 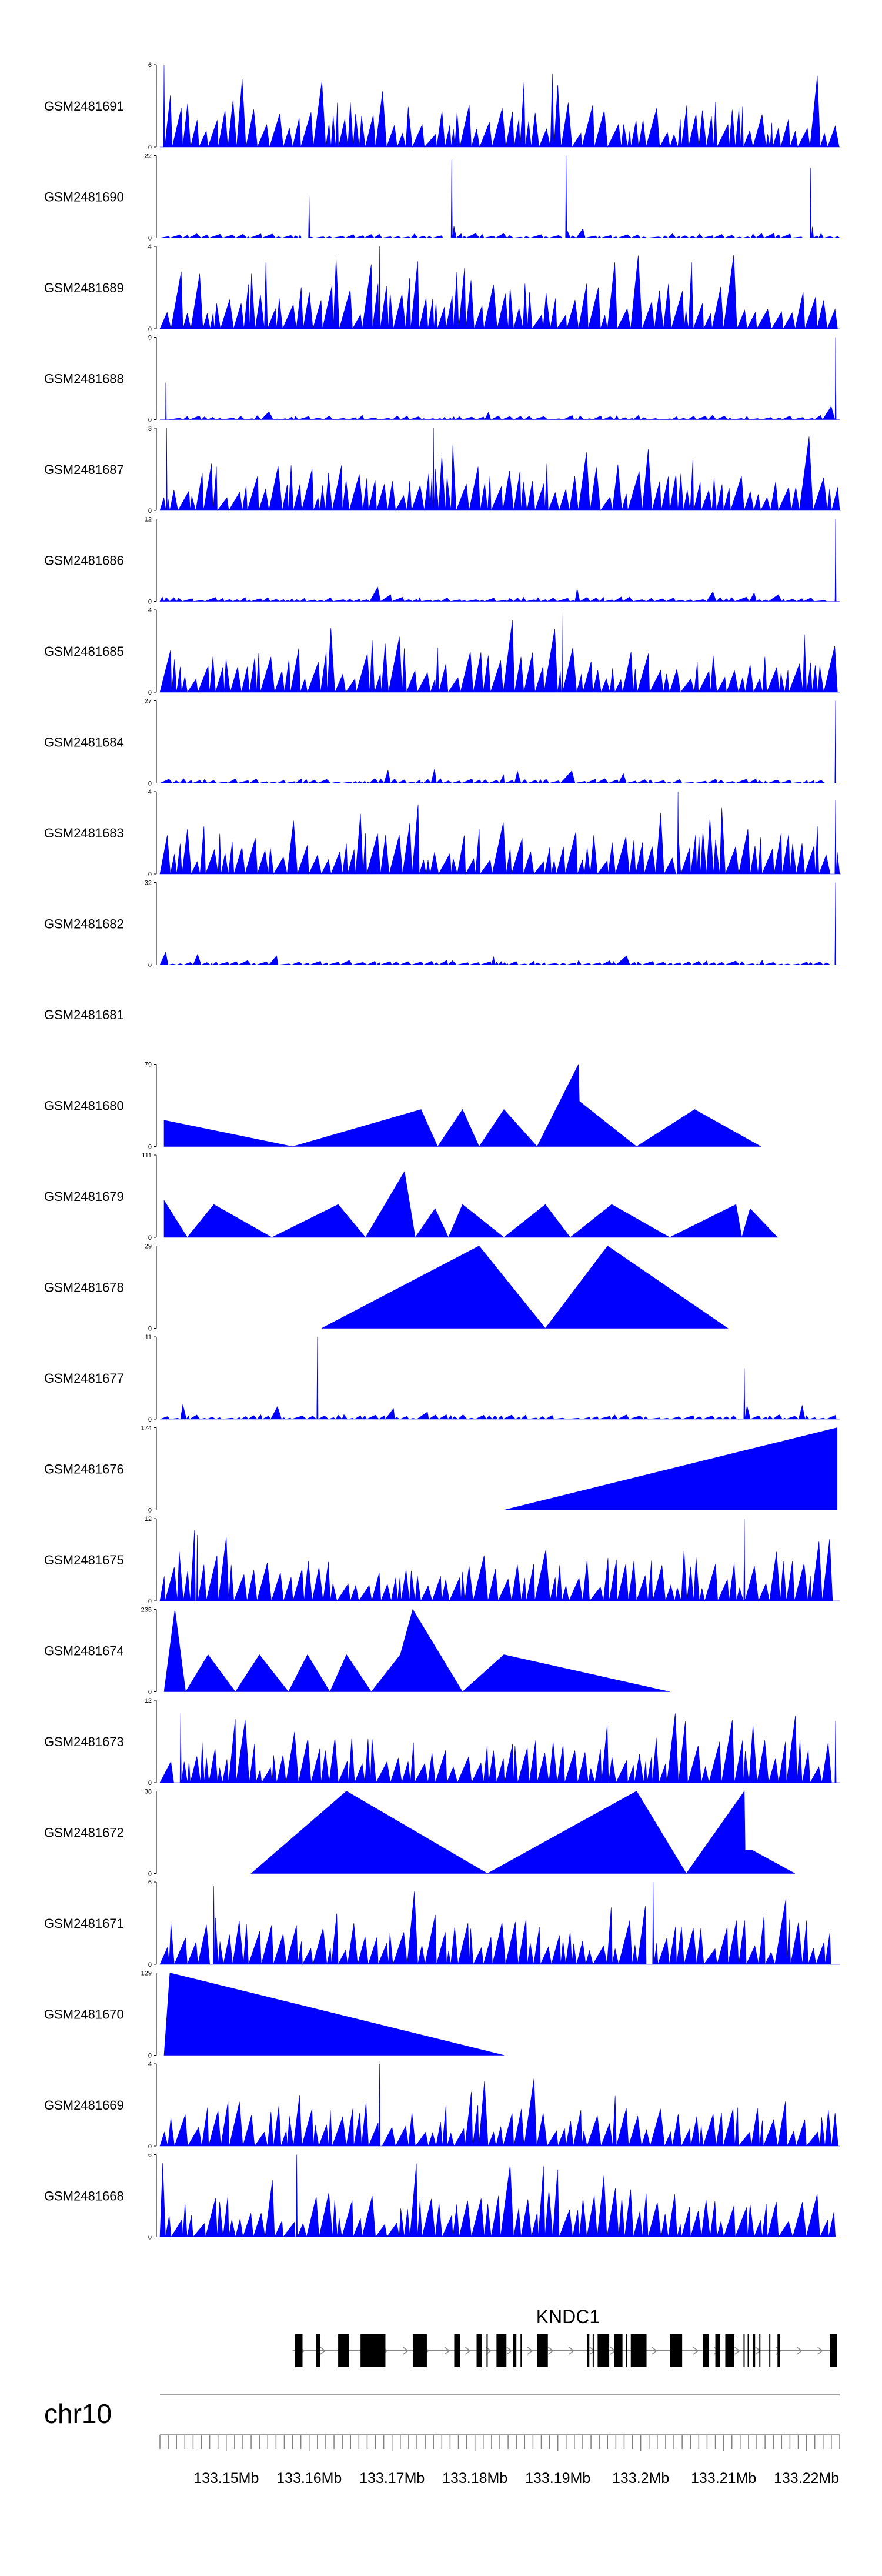 What do you see at coordinates (84, 1560) in the screenshot?
I see `track-label: GSM2481675` at bounding box center [84, 1560].